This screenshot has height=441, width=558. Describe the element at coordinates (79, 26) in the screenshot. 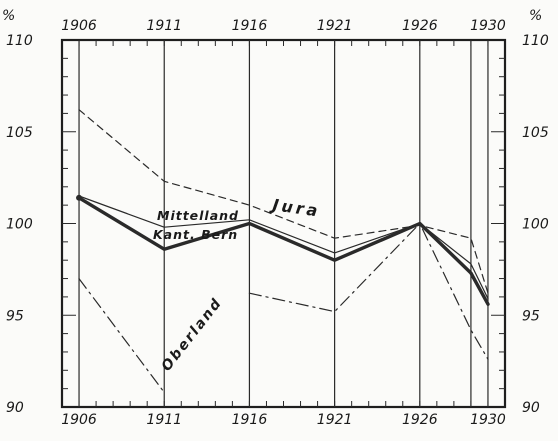

I see `x-tick-label-top-1906: 1906` at that location.